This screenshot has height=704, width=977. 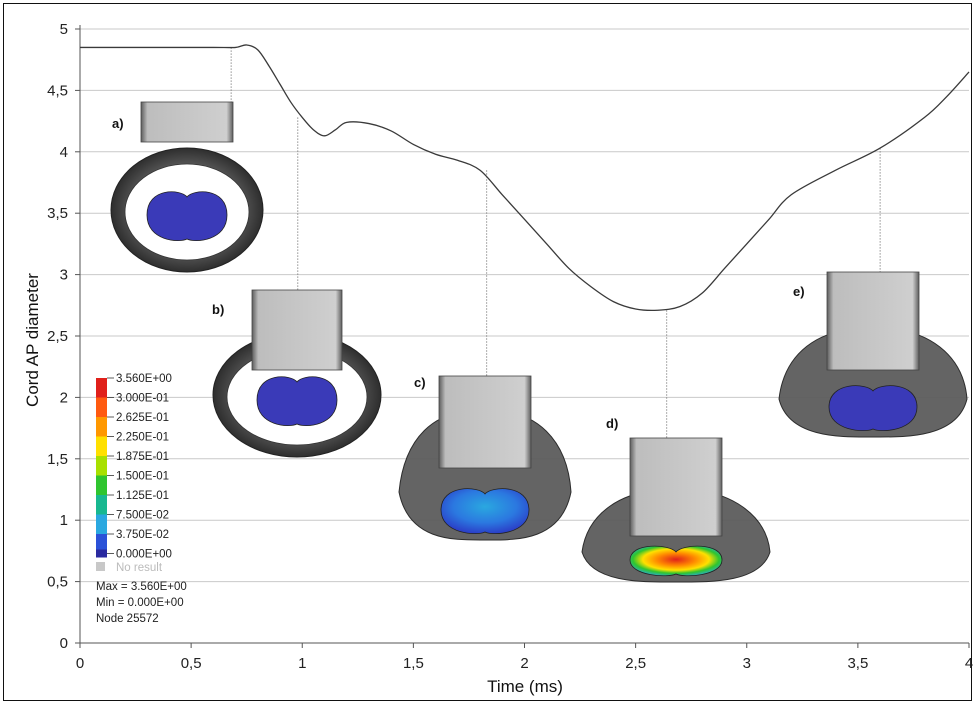 I want to click on node-label: Node 25572, so click(x=127, y=619).